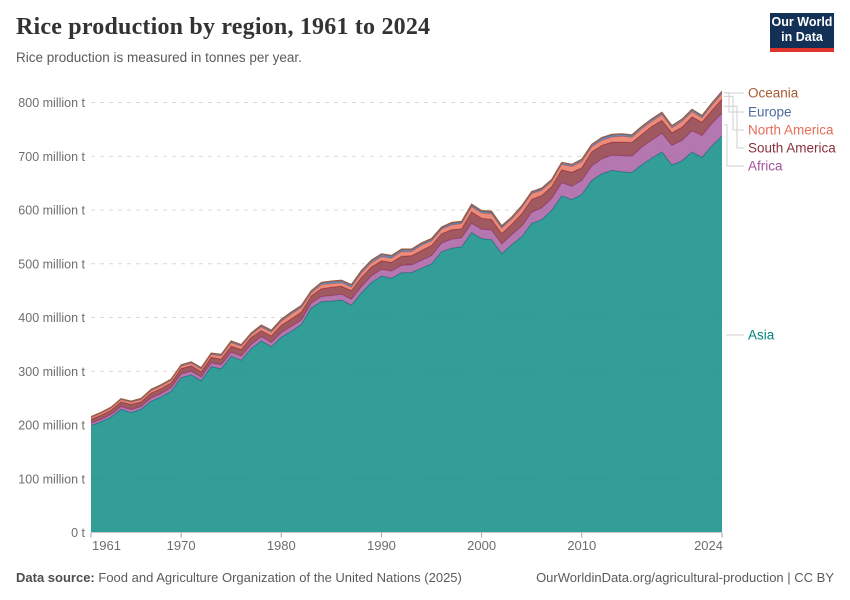 The width and height of the screenshot is (850, 600). Describe the element at coordinates (773, 93) in the screenshot. I see `legend-label-oceania: Oceania` at that location.